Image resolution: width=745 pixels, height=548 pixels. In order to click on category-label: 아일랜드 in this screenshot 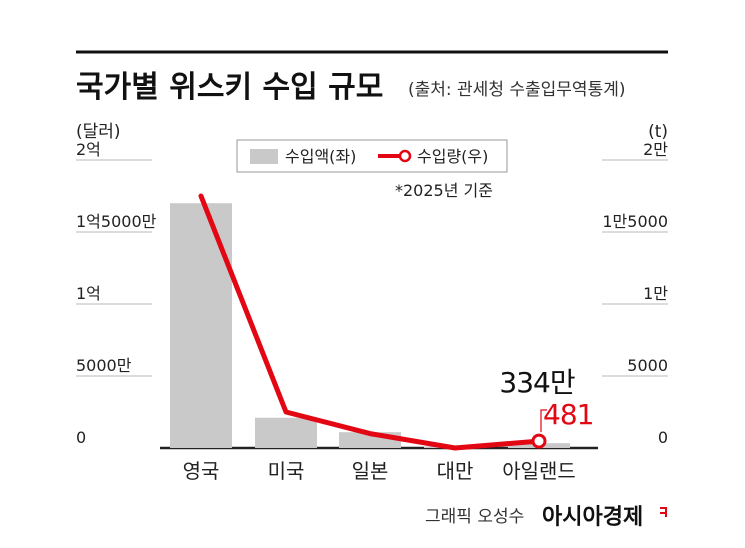, I will do `click(539, 471)`.